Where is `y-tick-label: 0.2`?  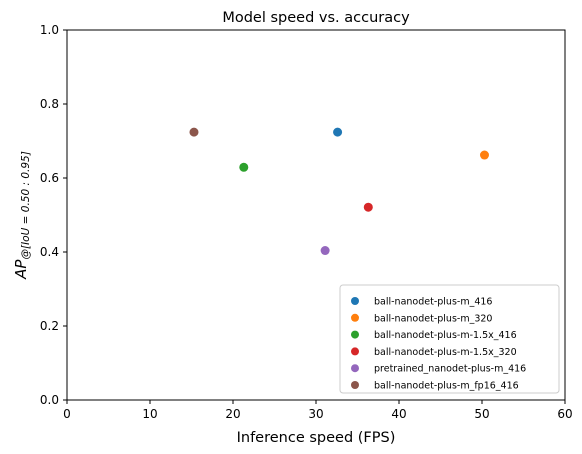 y-tick-label: 0.2 is located at coordinates (49, 326).